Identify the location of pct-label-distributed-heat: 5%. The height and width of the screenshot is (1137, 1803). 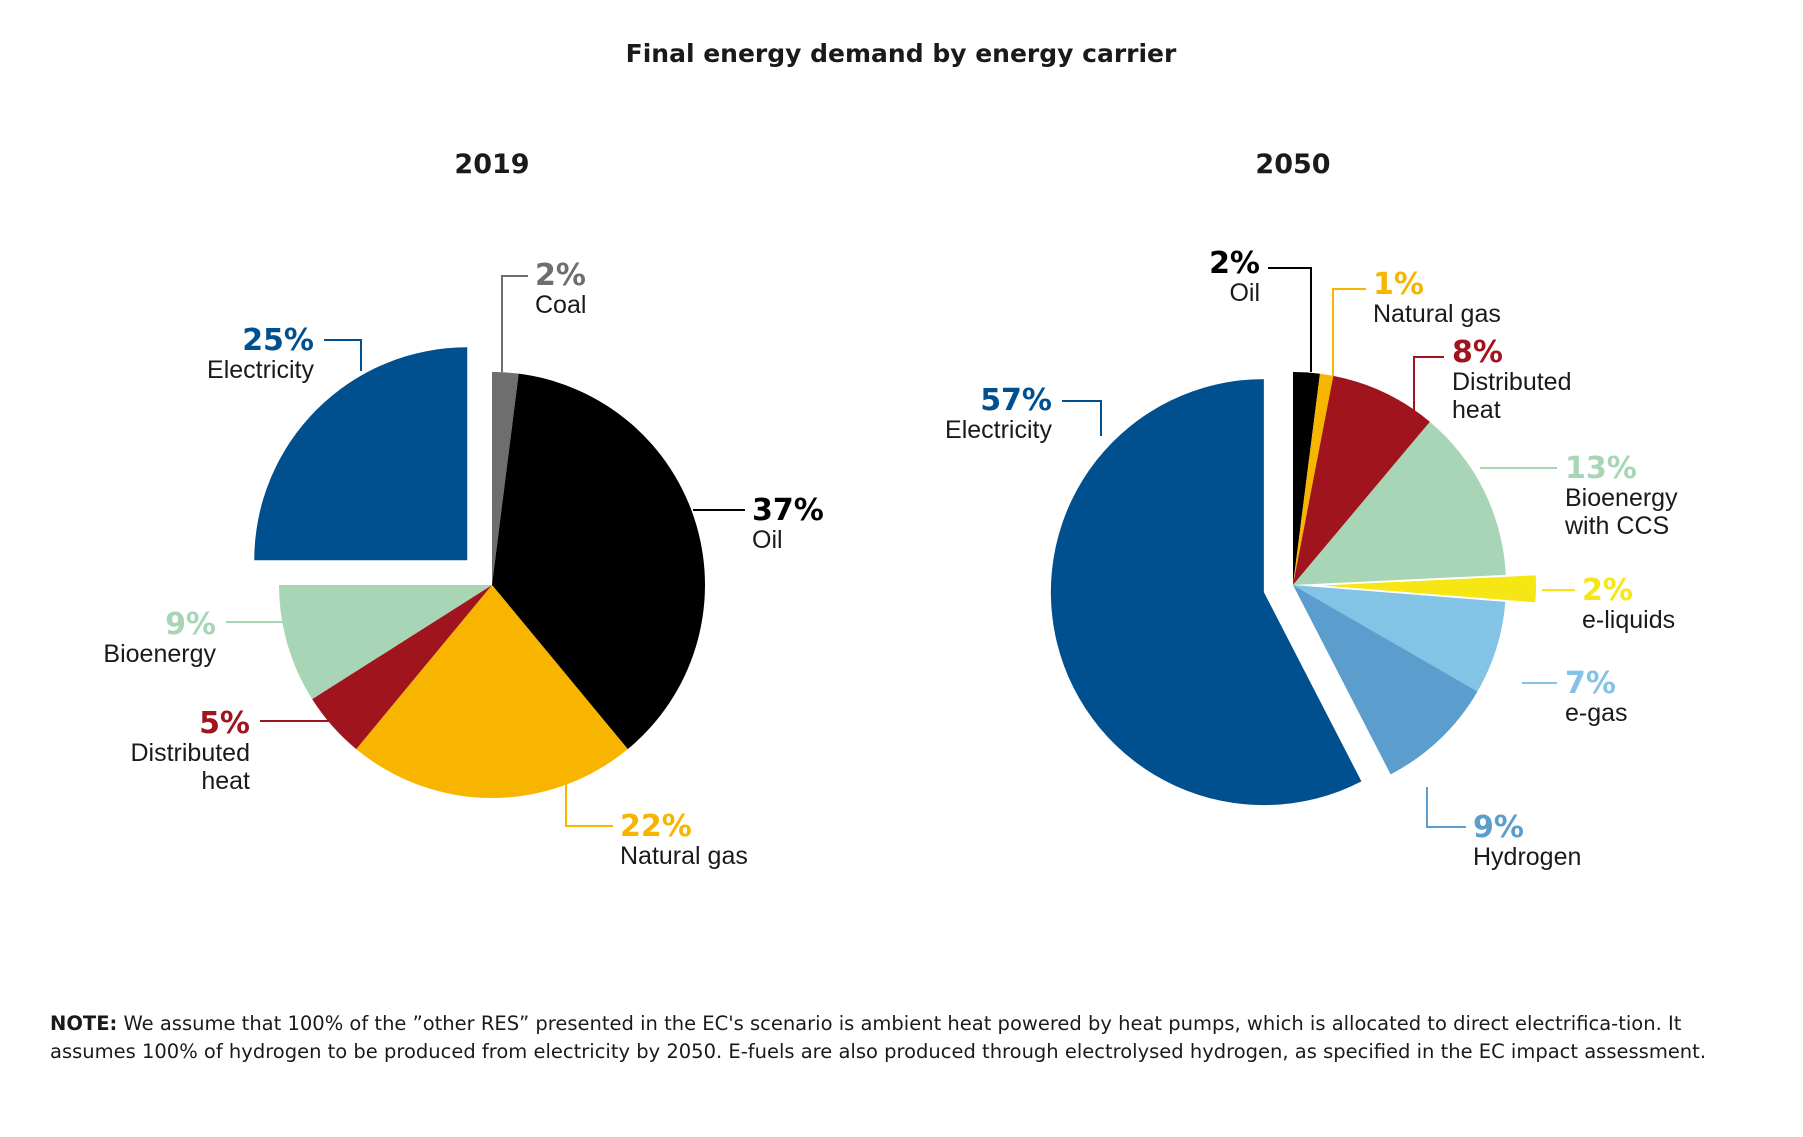
(224, 723).